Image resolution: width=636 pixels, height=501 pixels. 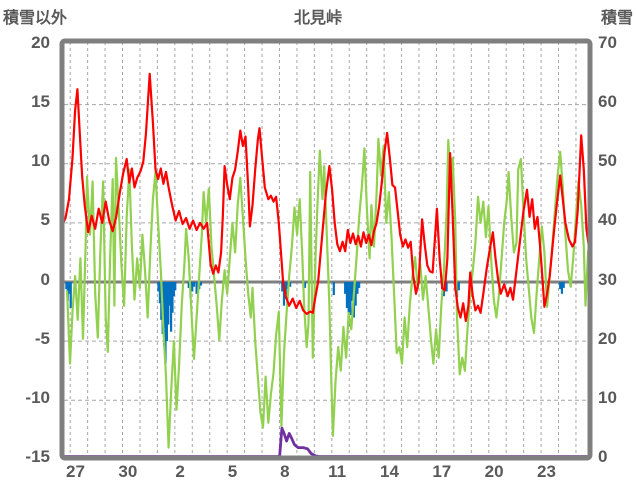 What do you see at coordinates (285, 471) in the screenshot?
I see `axis-tick-label: 8` at bounding box center [285, 471].